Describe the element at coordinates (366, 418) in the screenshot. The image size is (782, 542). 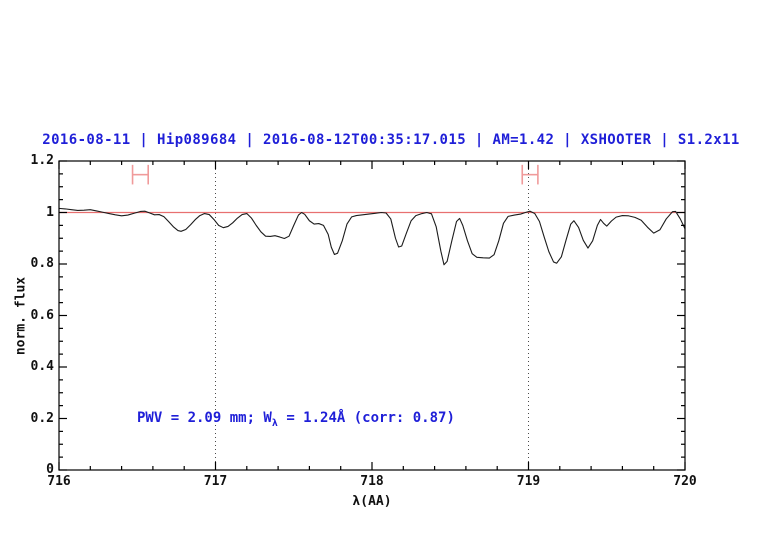
I see `pwv-annotation-part2: = 1.24Å (corr: 0.87)` at that location.